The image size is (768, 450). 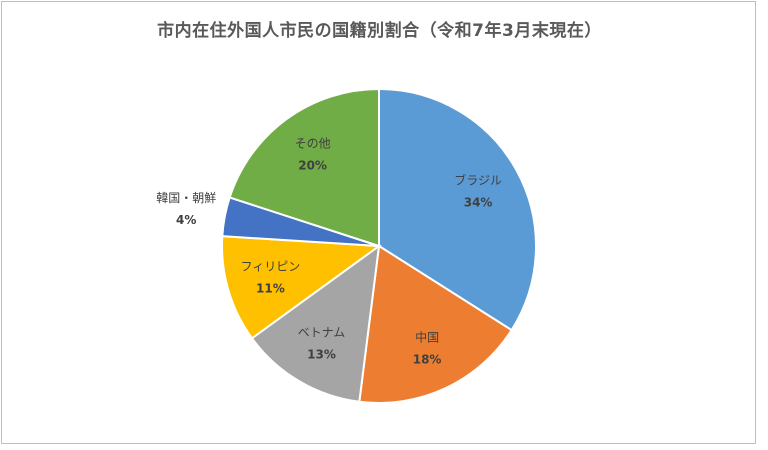 I want to click on chart-title: 市内在住外国人市民の国籍別割合（令和7年3月末現在）, so click(x=379, y=31).